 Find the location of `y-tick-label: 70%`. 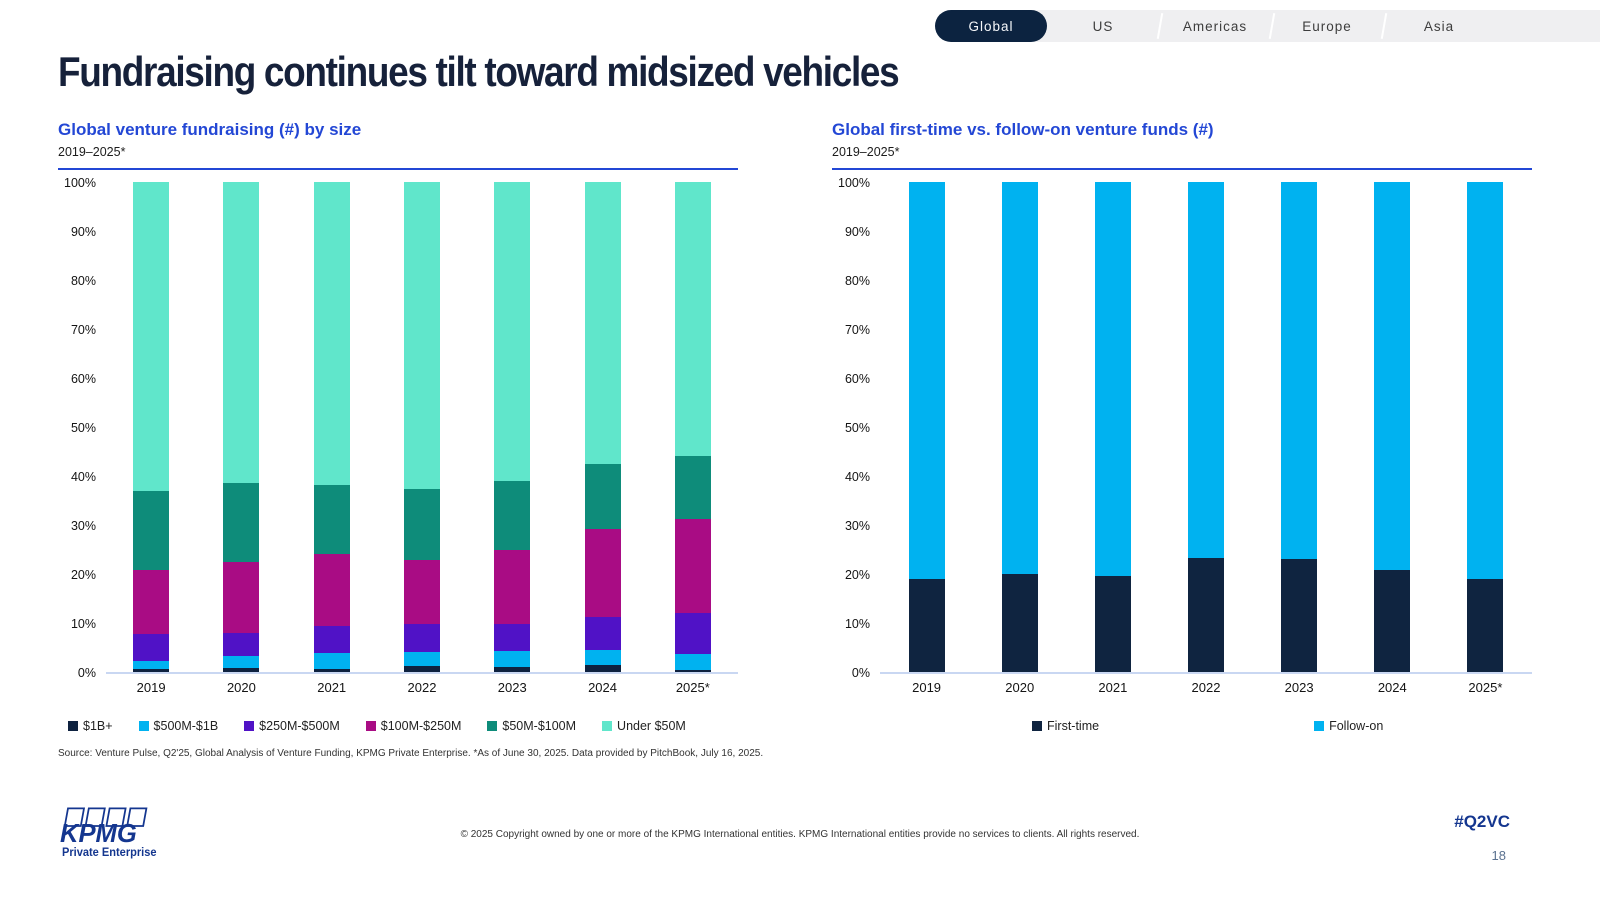

y-tick-label: 70% is located at coordinates (857, 330).